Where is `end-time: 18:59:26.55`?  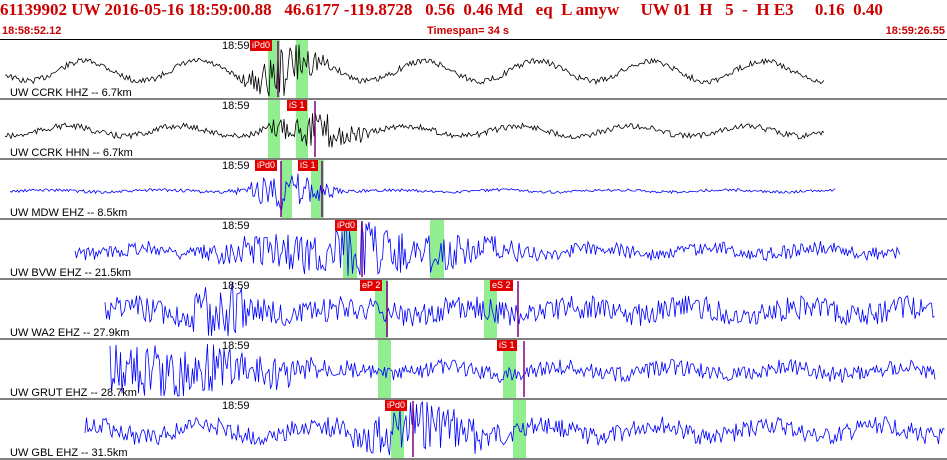 end-time: 18:59:26.55 is located at coordinates (915, 31).